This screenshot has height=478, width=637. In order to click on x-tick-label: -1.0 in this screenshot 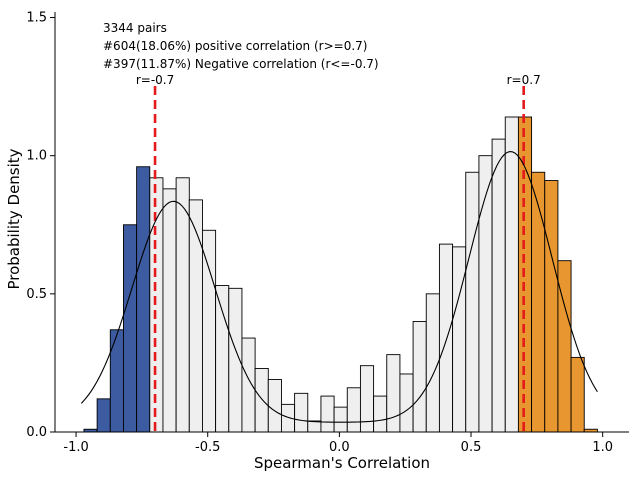, I will do `click(75, 447)`.